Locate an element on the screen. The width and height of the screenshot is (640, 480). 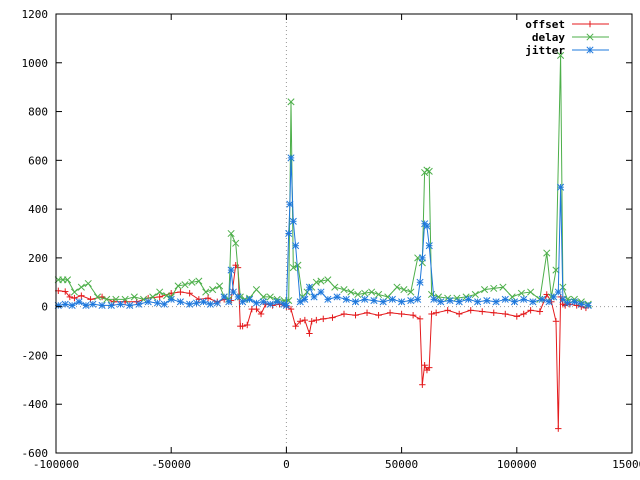
legend-marker-jitter is located at coordinates (590, 50).